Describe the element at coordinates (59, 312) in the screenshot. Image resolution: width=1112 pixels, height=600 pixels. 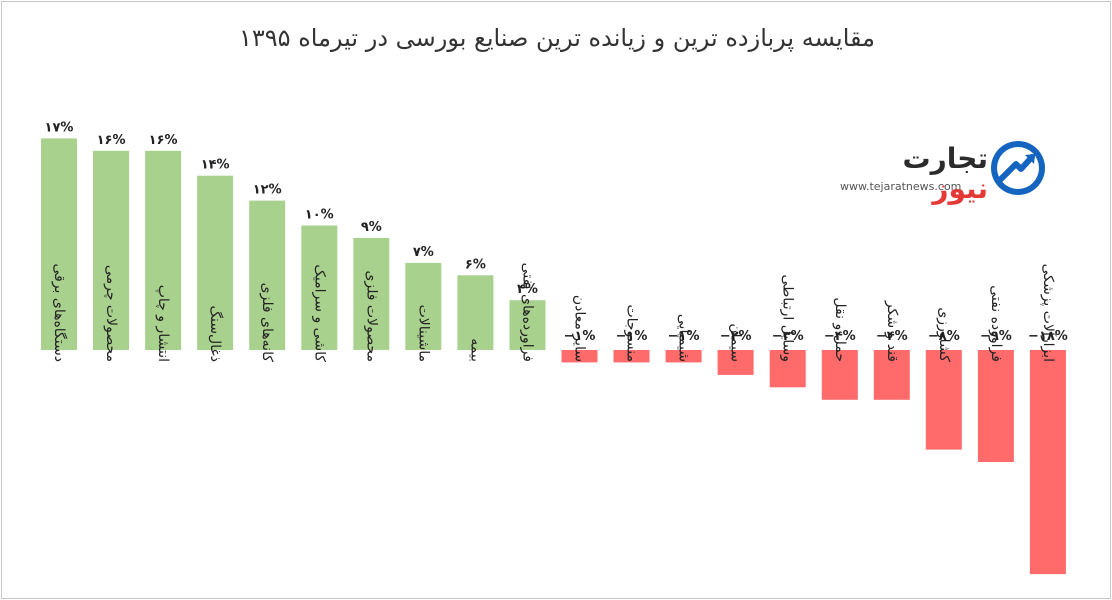
I see `category-label-1: دستگاه‌های برقی` at that location.